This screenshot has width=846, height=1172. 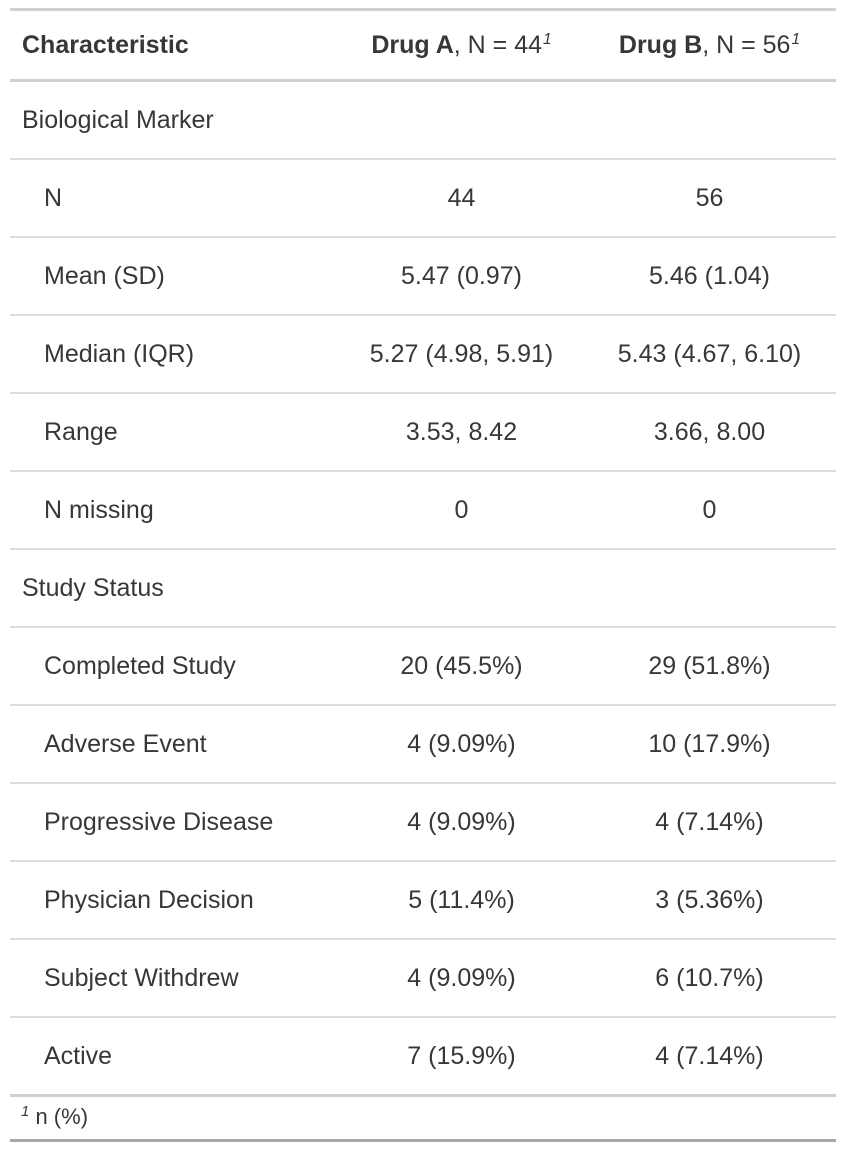 I want to click on drug-b-value-cell: 56, so click(x=709, y=198).